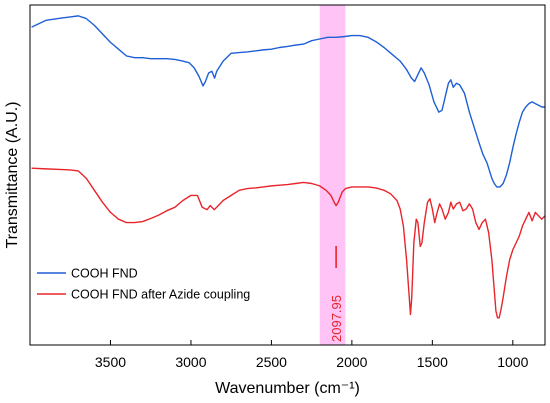  I want to click on x-tick-label: 3000, so click(190, 362).